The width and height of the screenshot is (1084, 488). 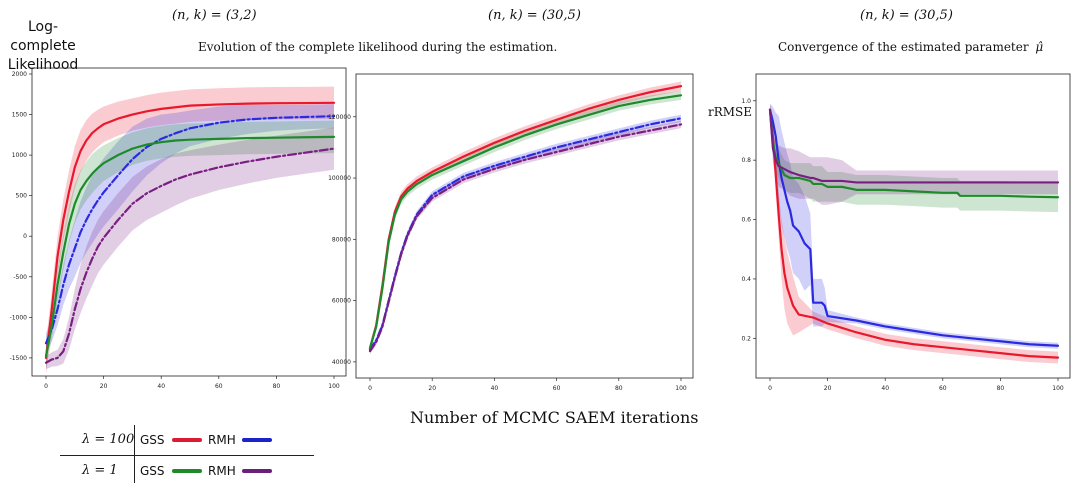 I want to click on y-tick-label: 0.6, so click(x=746, y=220).